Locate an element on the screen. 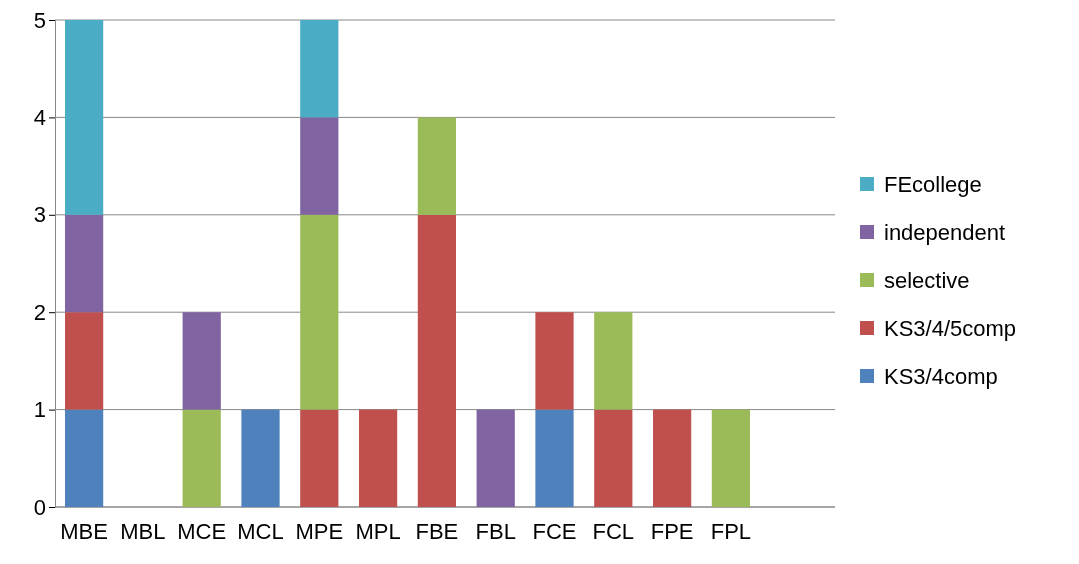 This screenshot has height=564, width=1079. x-tick-label: FPE is located at coordinates (672, 531).